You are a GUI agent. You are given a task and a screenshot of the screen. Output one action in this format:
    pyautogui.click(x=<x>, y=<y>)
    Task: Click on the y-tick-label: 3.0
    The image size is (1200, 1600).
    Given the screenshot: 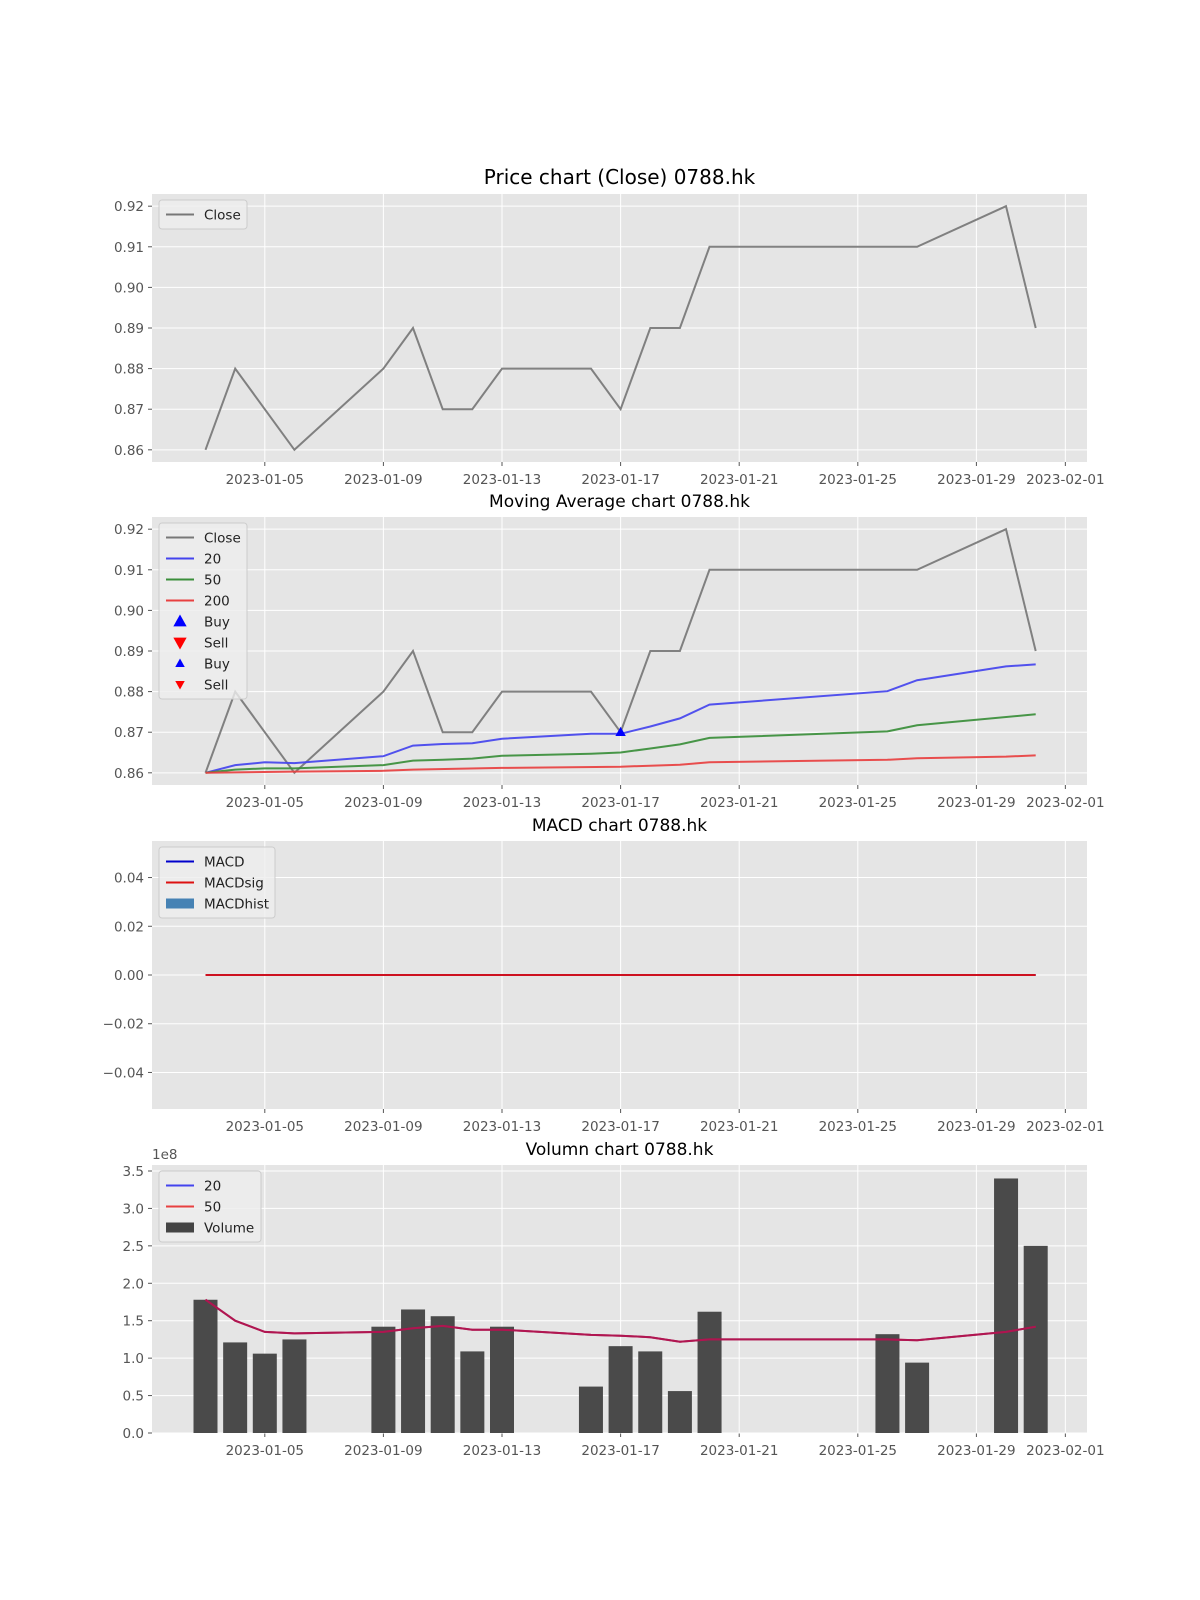 What is the action you would take?
    pyautogui.click(x=133, y=1209)
    